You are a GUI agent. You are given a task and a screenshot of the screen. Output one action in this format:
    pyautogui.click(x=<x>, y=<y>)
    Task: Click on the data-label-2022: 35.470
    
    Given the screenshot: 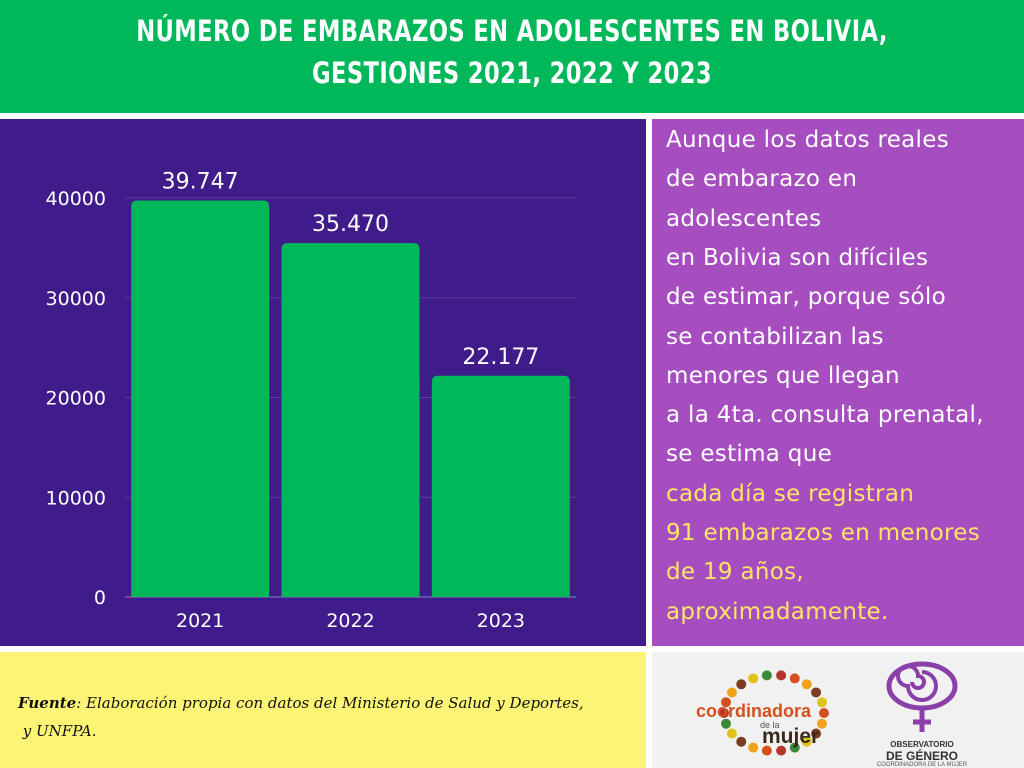 What is the action you would take?
    pyautogui.click(x=350, y=224)
    